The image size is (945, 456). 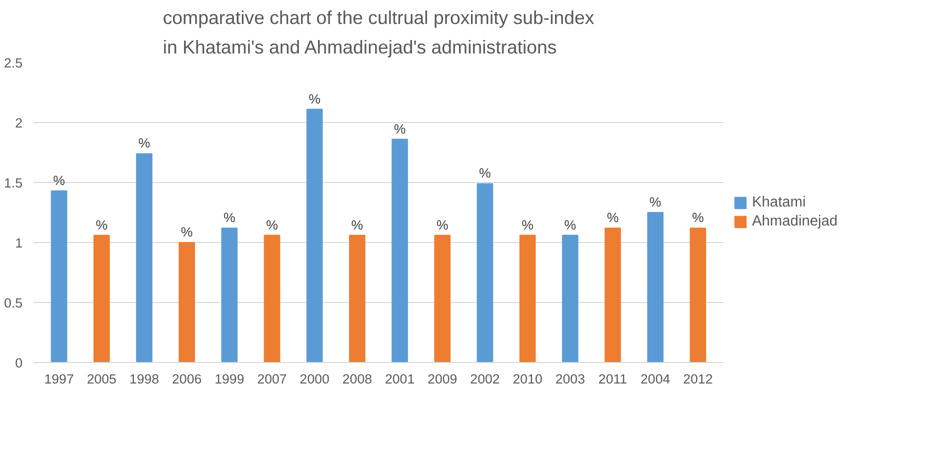 What do you see at coordinates (399, 379) in the screenshot?
I see `x-tick-label: 2001` at bounding box center [399, 379].